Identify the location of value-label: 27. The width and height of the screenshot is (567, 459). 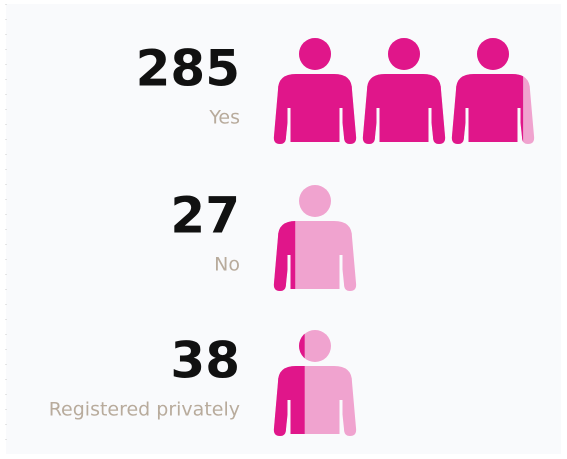
(205, 216).